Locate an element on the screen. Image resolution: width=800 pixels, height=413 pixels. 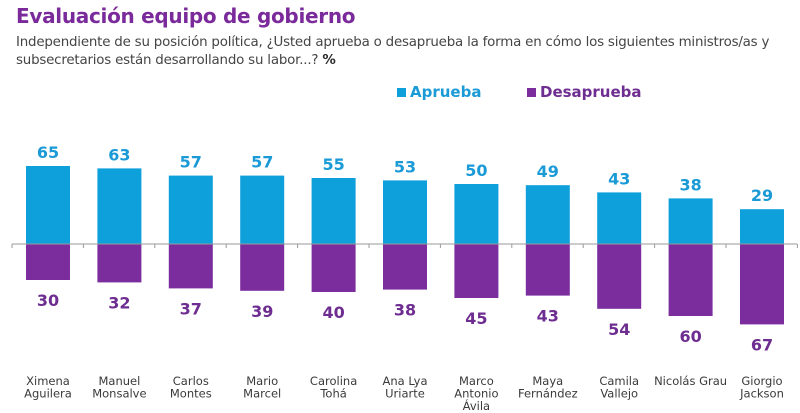
category-label-line: Maya is located at coordinates (547, 381).